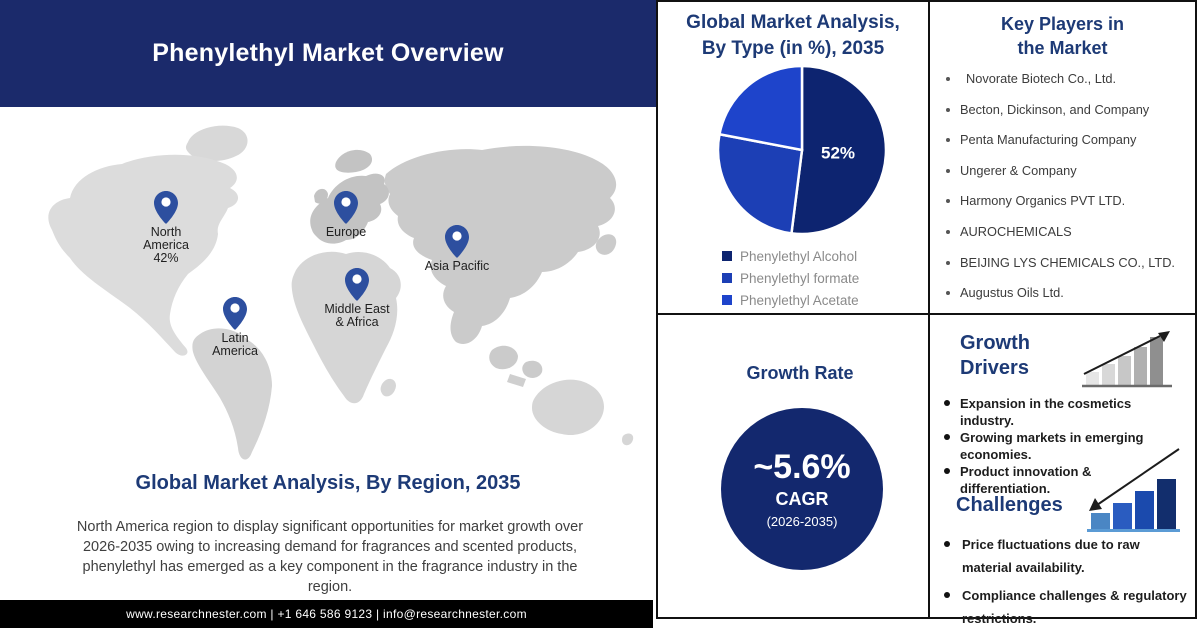 Image resolution: width=1200 pixels, height=628 pixels. What do you see at coordinates (346, 232) in the screenshot?
I see `map-pin-label: Europe` at bounding box center [346, 232].